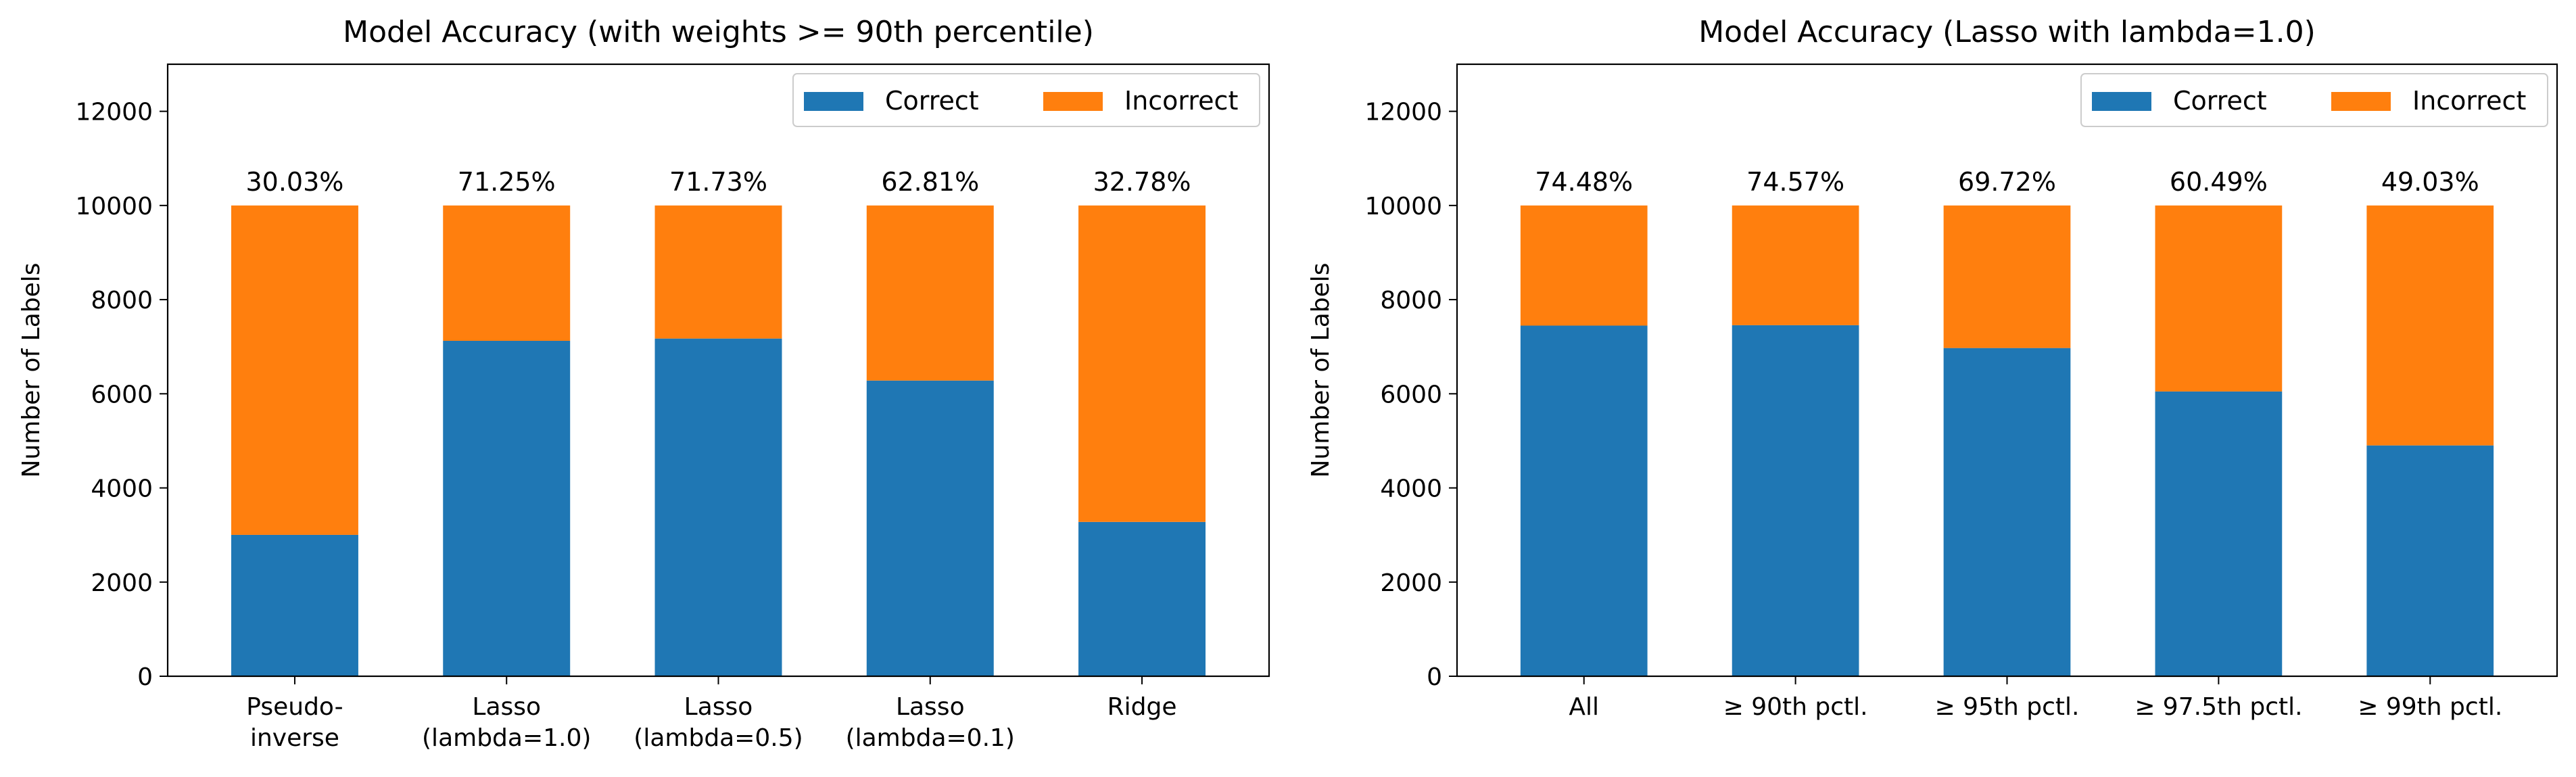 This screenshot has height=777, width=2576. I want to click on data-label-2: 74.57%, so click(1795, 182).